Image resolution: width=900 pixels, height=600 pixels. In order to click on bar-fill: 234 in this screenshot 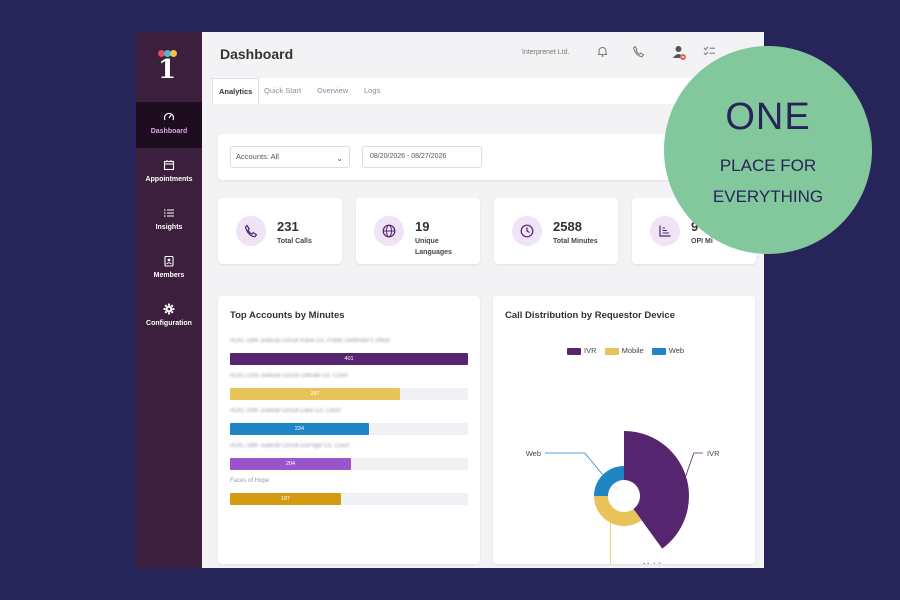, I will do `click(299, 429)`.